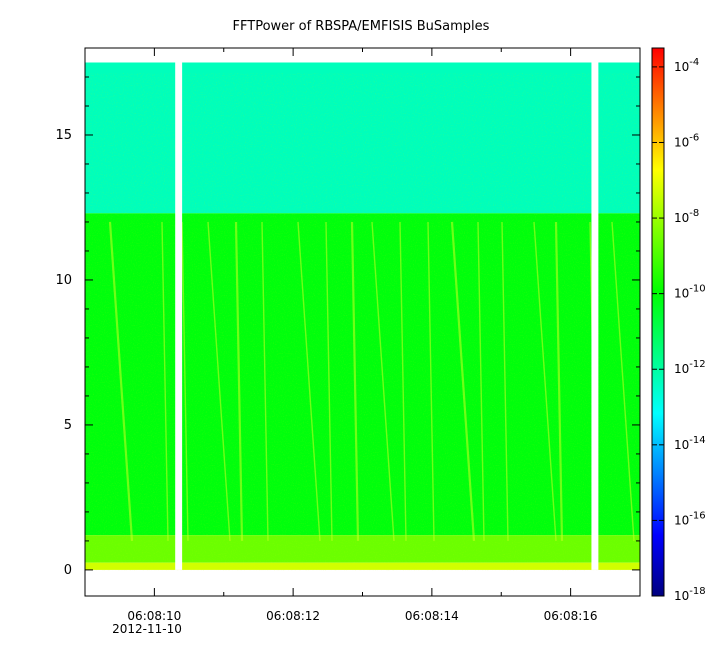 This screenshot has height=656, width=724. What do you see at coordinates (68, 570) in the screenshot?
I see `y-tick-label: 0` at bounding box center [68, 570].